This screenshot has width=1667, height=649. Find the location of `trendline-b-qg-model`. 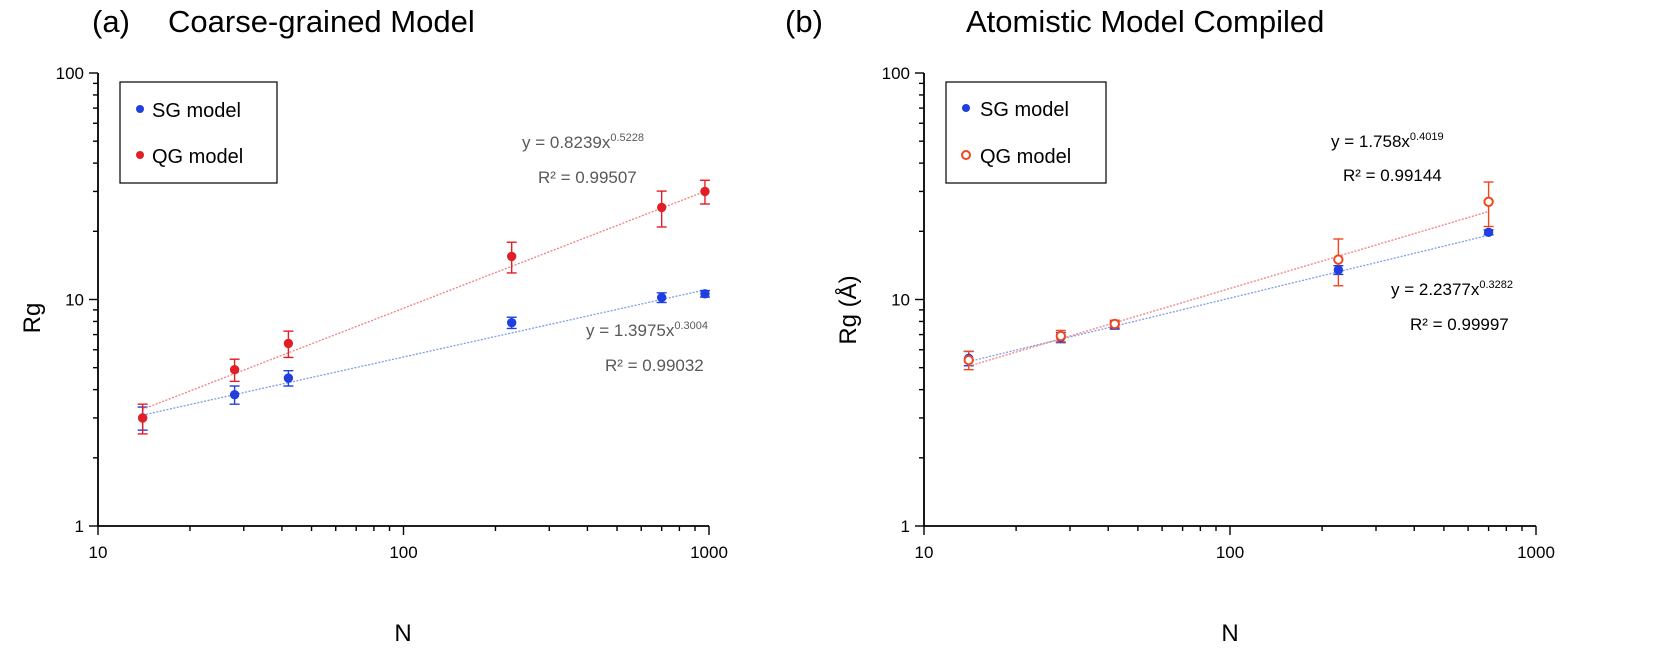

trendline-b-qg-model is located at coordinates (1228, 288).